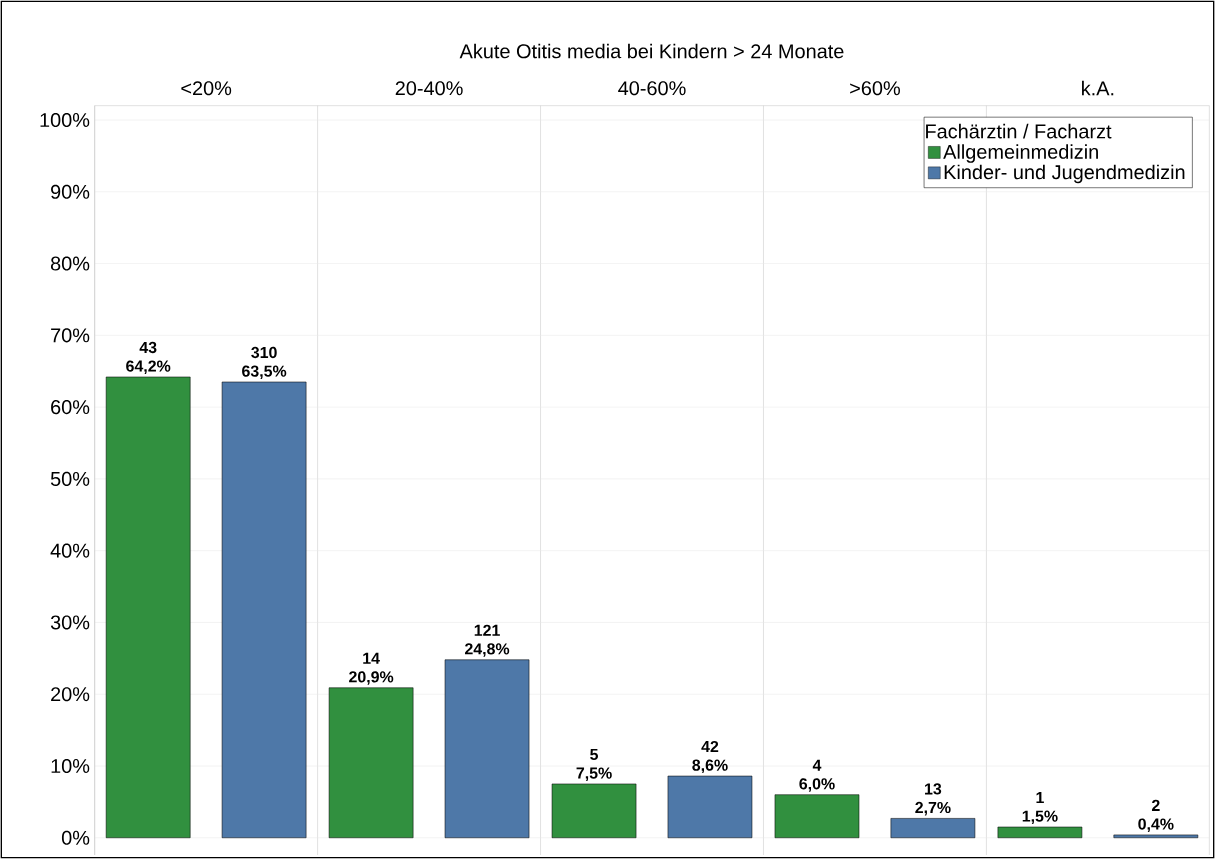 This screenshot has width=1215, height=859. I want to click on data-label: 14 20,9%, so click(371, 668).